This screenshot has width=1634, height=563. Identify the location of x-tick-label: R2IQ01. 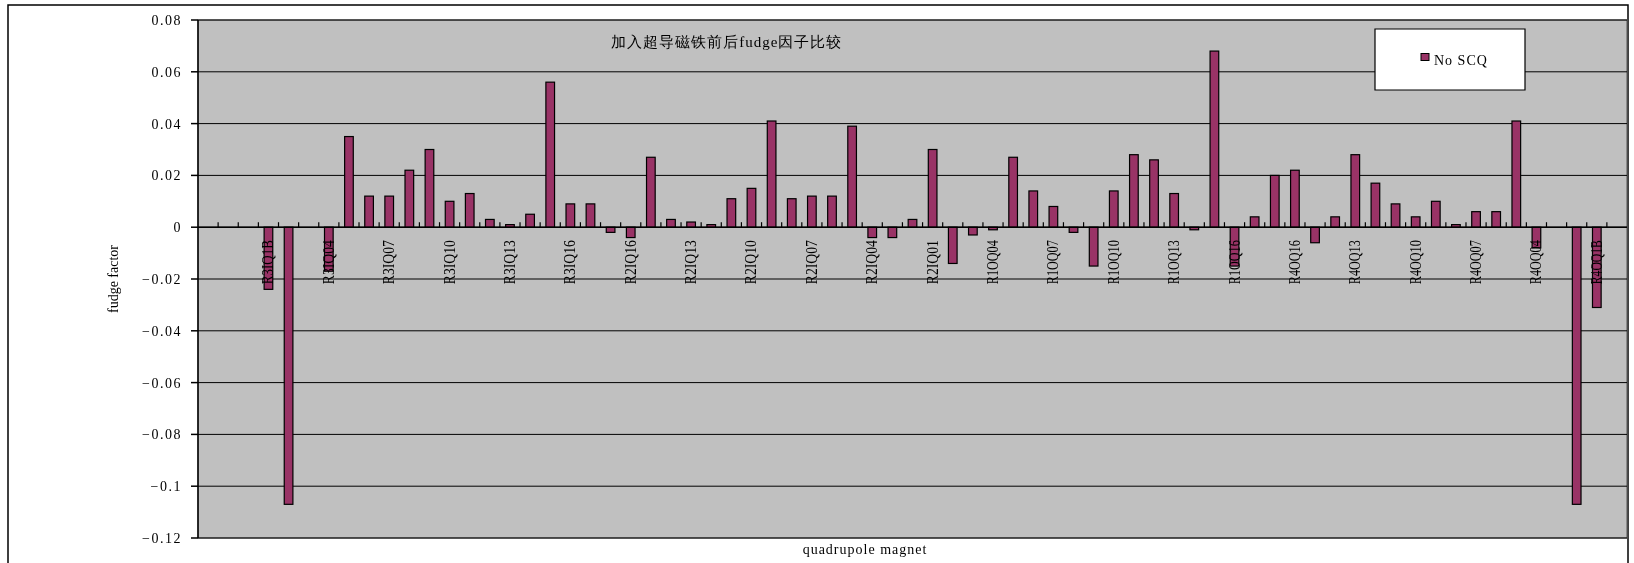
(932, 258).